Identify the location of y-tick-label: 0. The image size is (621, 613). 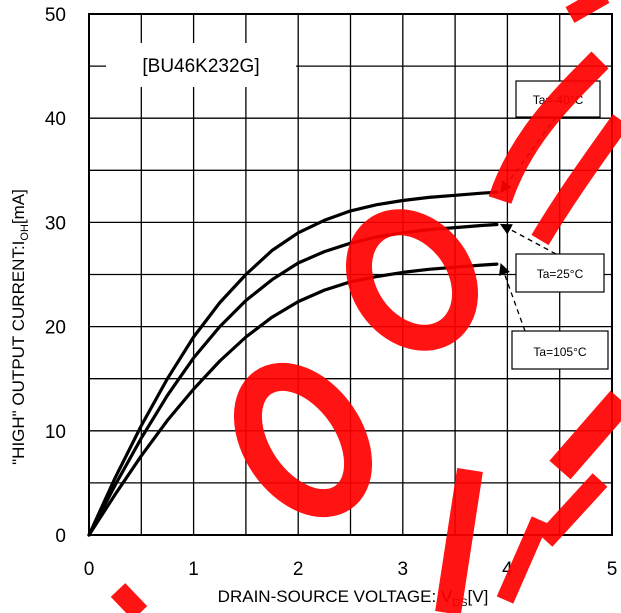
(60, 536).